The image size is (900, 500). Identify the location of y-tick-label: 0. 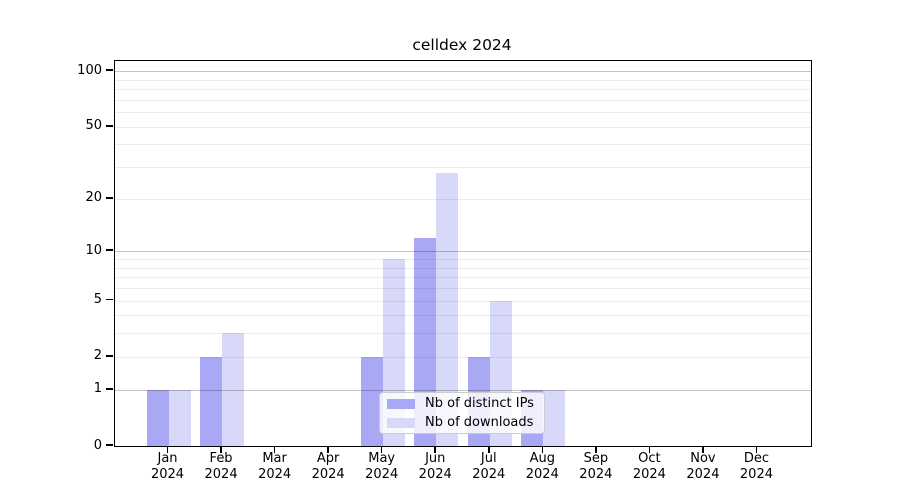
(97, 445).